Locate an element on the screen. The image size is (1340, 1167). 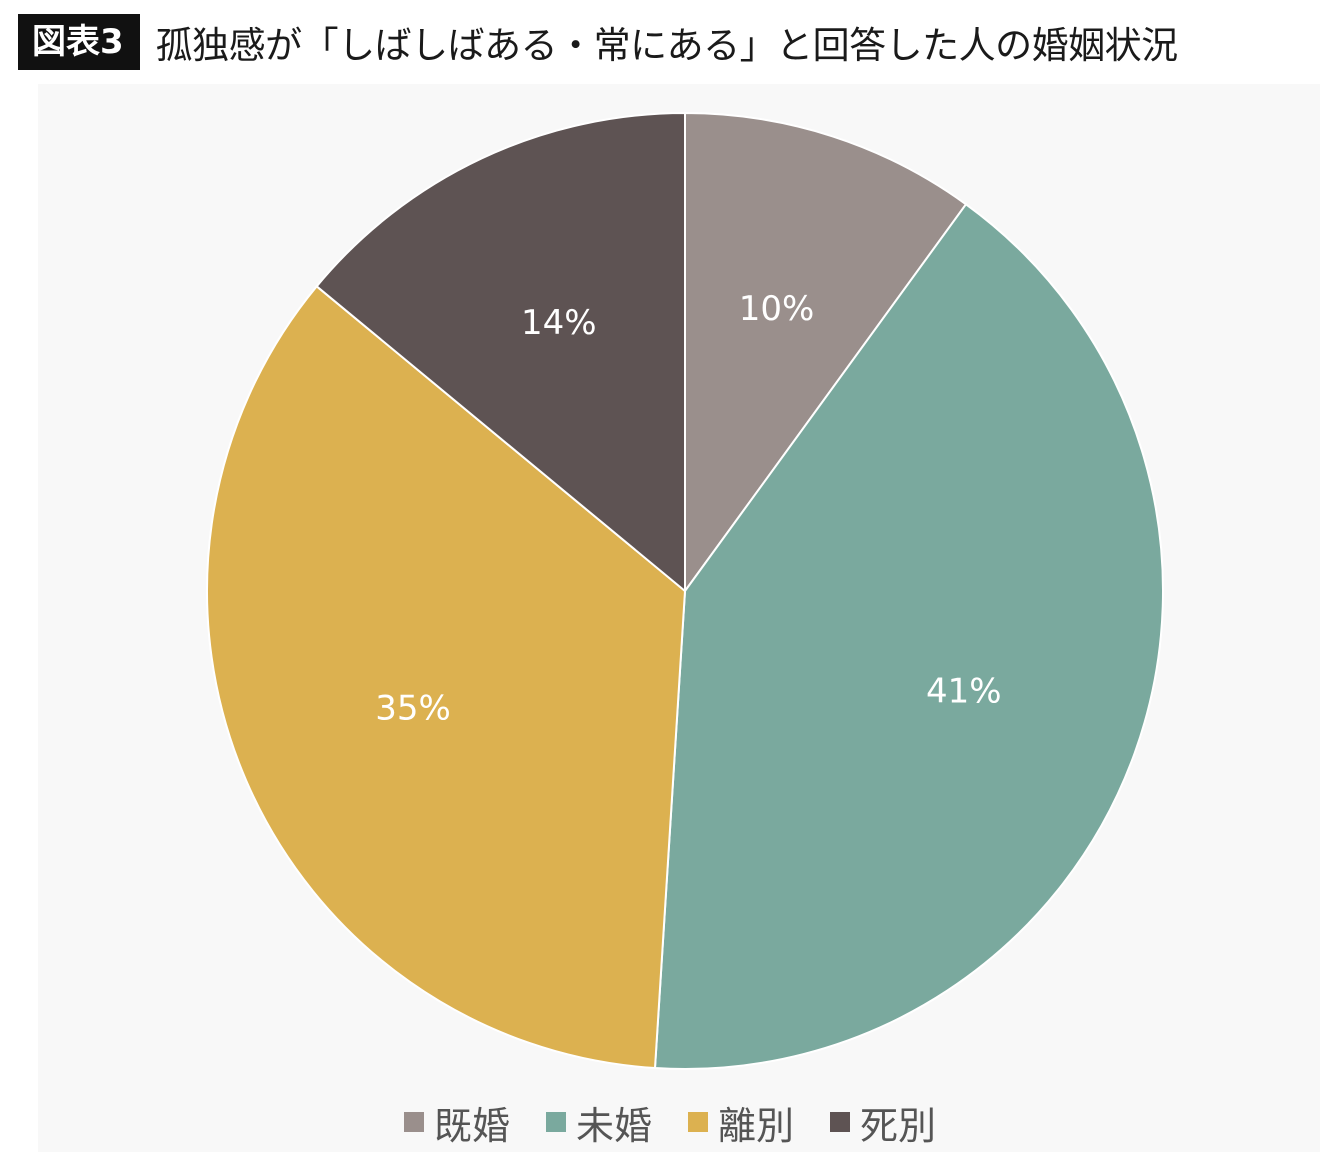
chart-title: 孤独感が「しばしばある・常にある」と回答した人の婚姻状況 is located at coordinates (667, 45).